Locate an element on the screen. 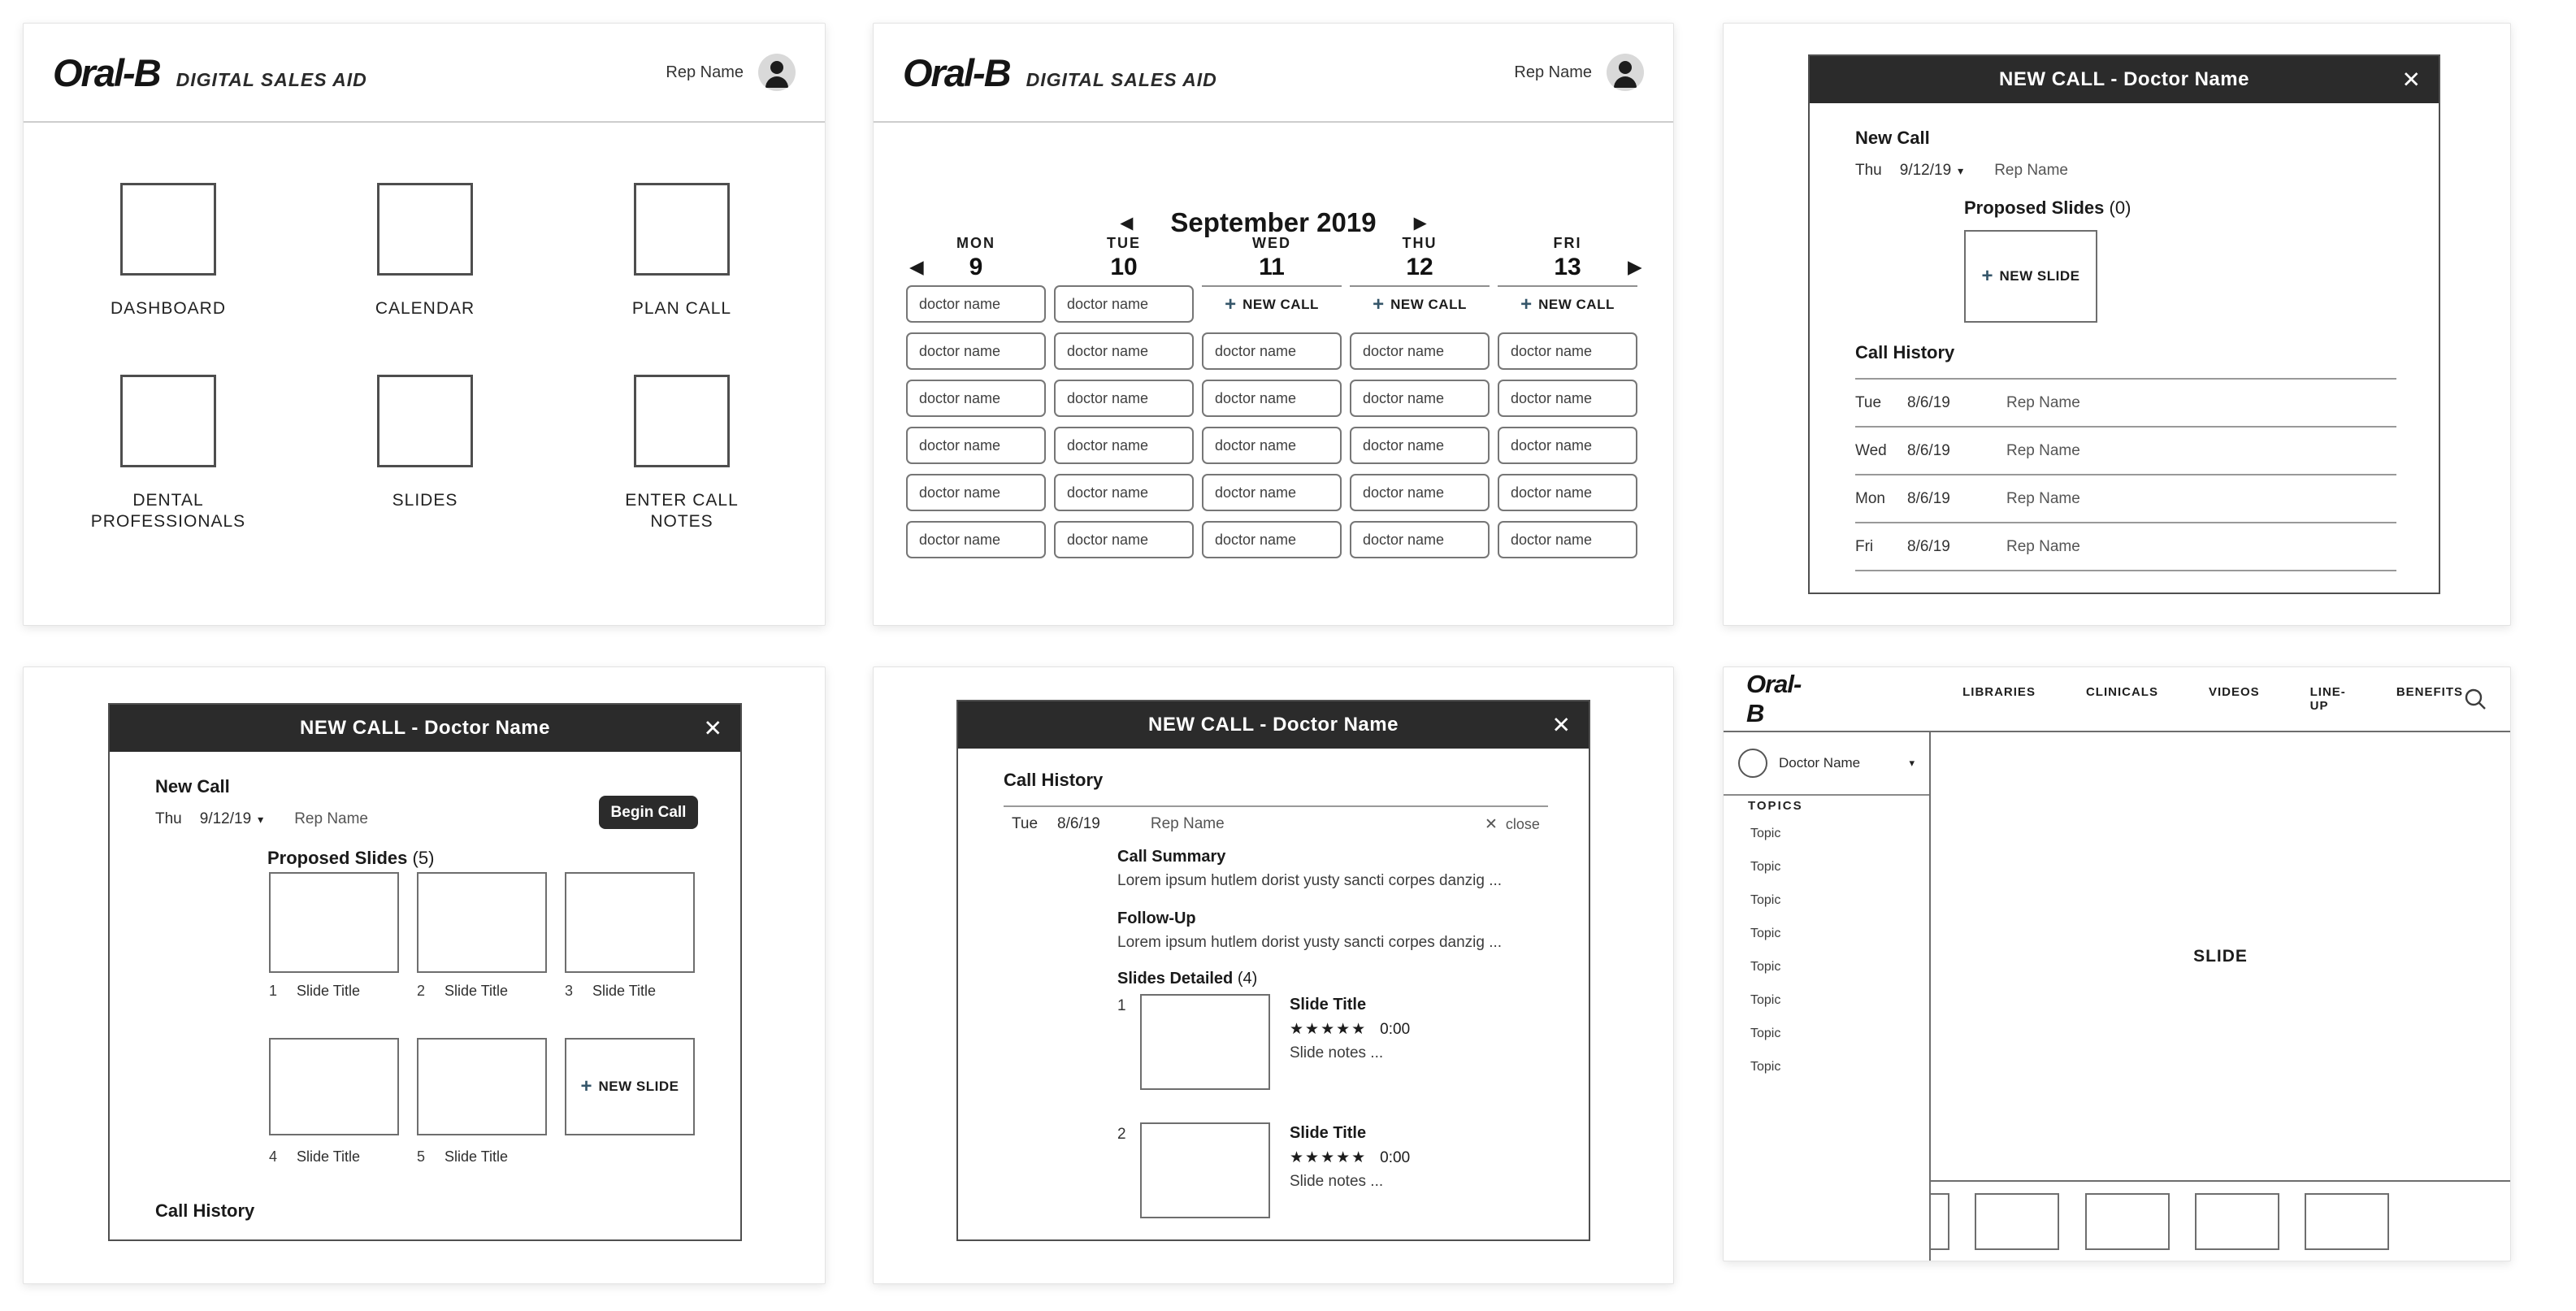 This screenshot has height=1311, width=2576. new-call-heading: New Call is located at coordinates (192, 786).